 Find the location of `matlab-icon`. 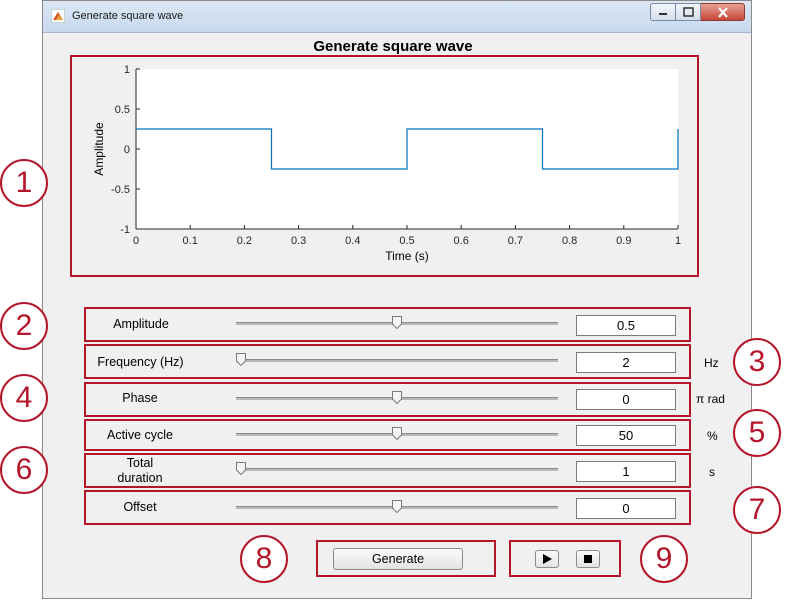

matlab-icon is located at coordinates (58, 16).